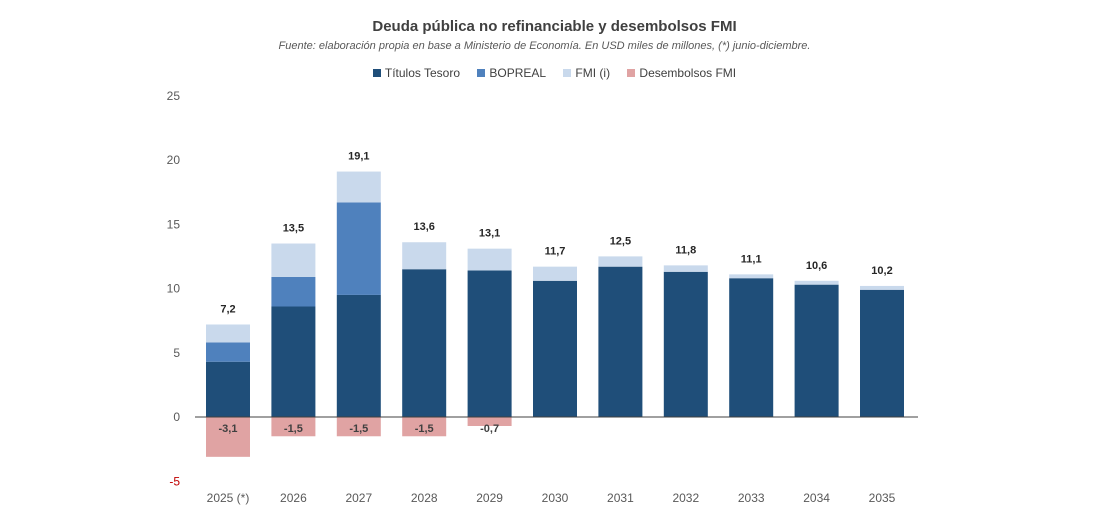  I want to click on total-data-label: 12,5, so click(620, 241).